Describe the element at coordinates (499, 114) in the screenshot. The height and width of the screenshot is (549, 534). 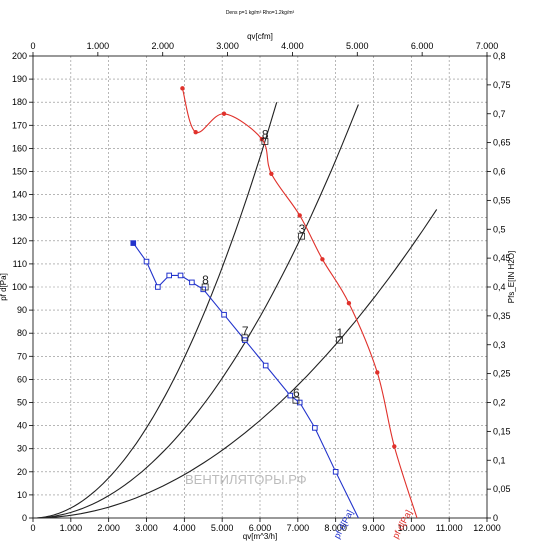
I see `y2-tick-label: 0,7` at that location.